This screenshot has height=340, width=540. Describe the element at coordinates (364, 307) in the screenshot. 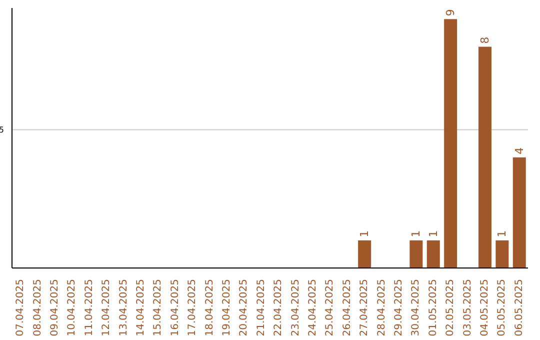

I see `x-tick-label: 27.04.2025` at that location.